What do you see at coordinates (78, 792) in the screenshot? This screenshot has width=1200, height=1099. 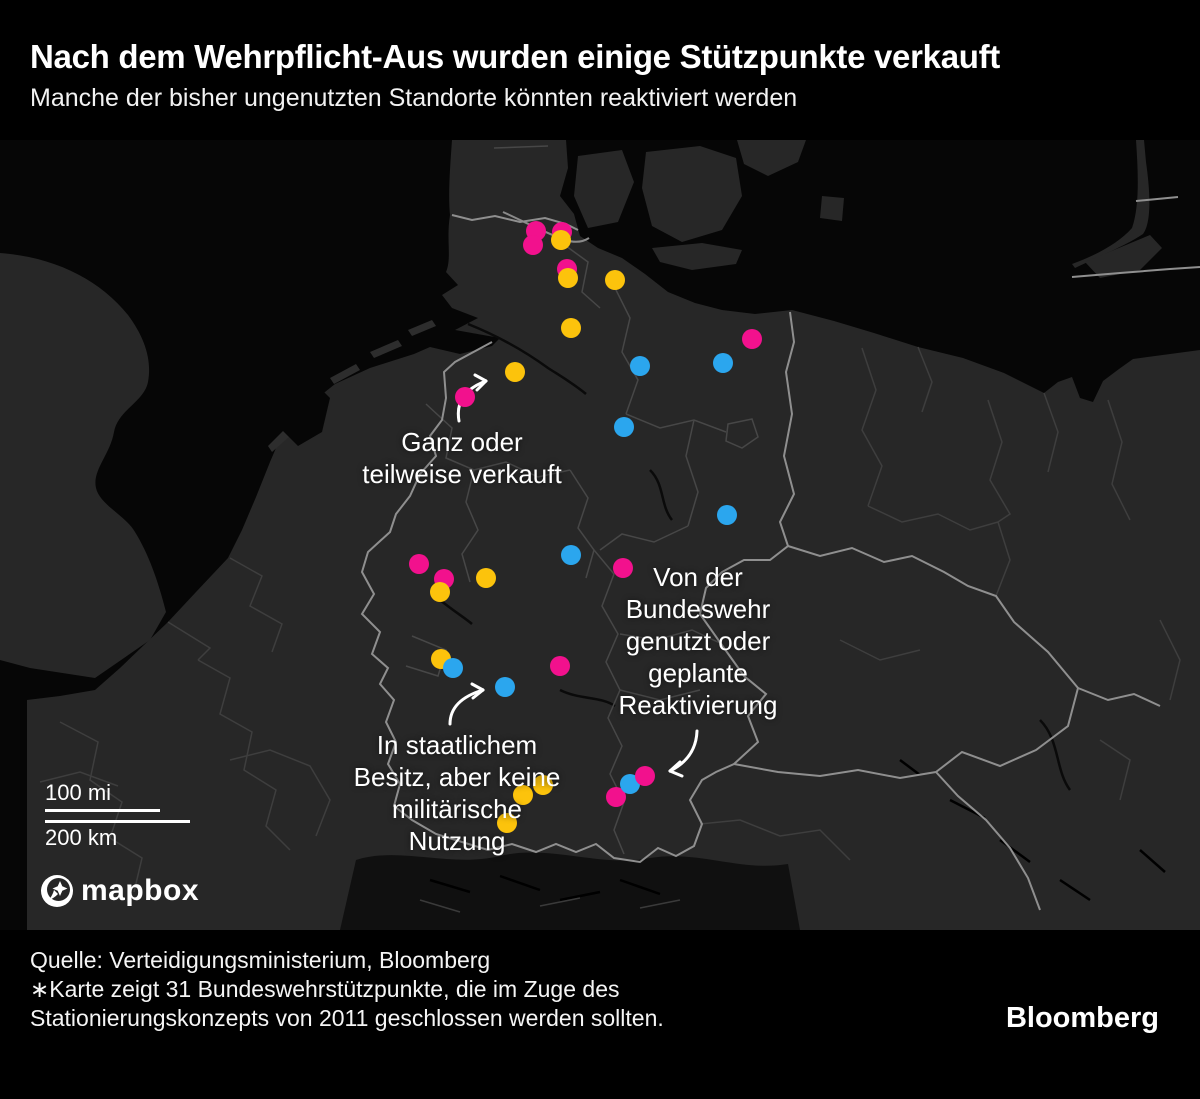 I see `scale-miles-label: 100 mi` at bounding box center [78, 792].